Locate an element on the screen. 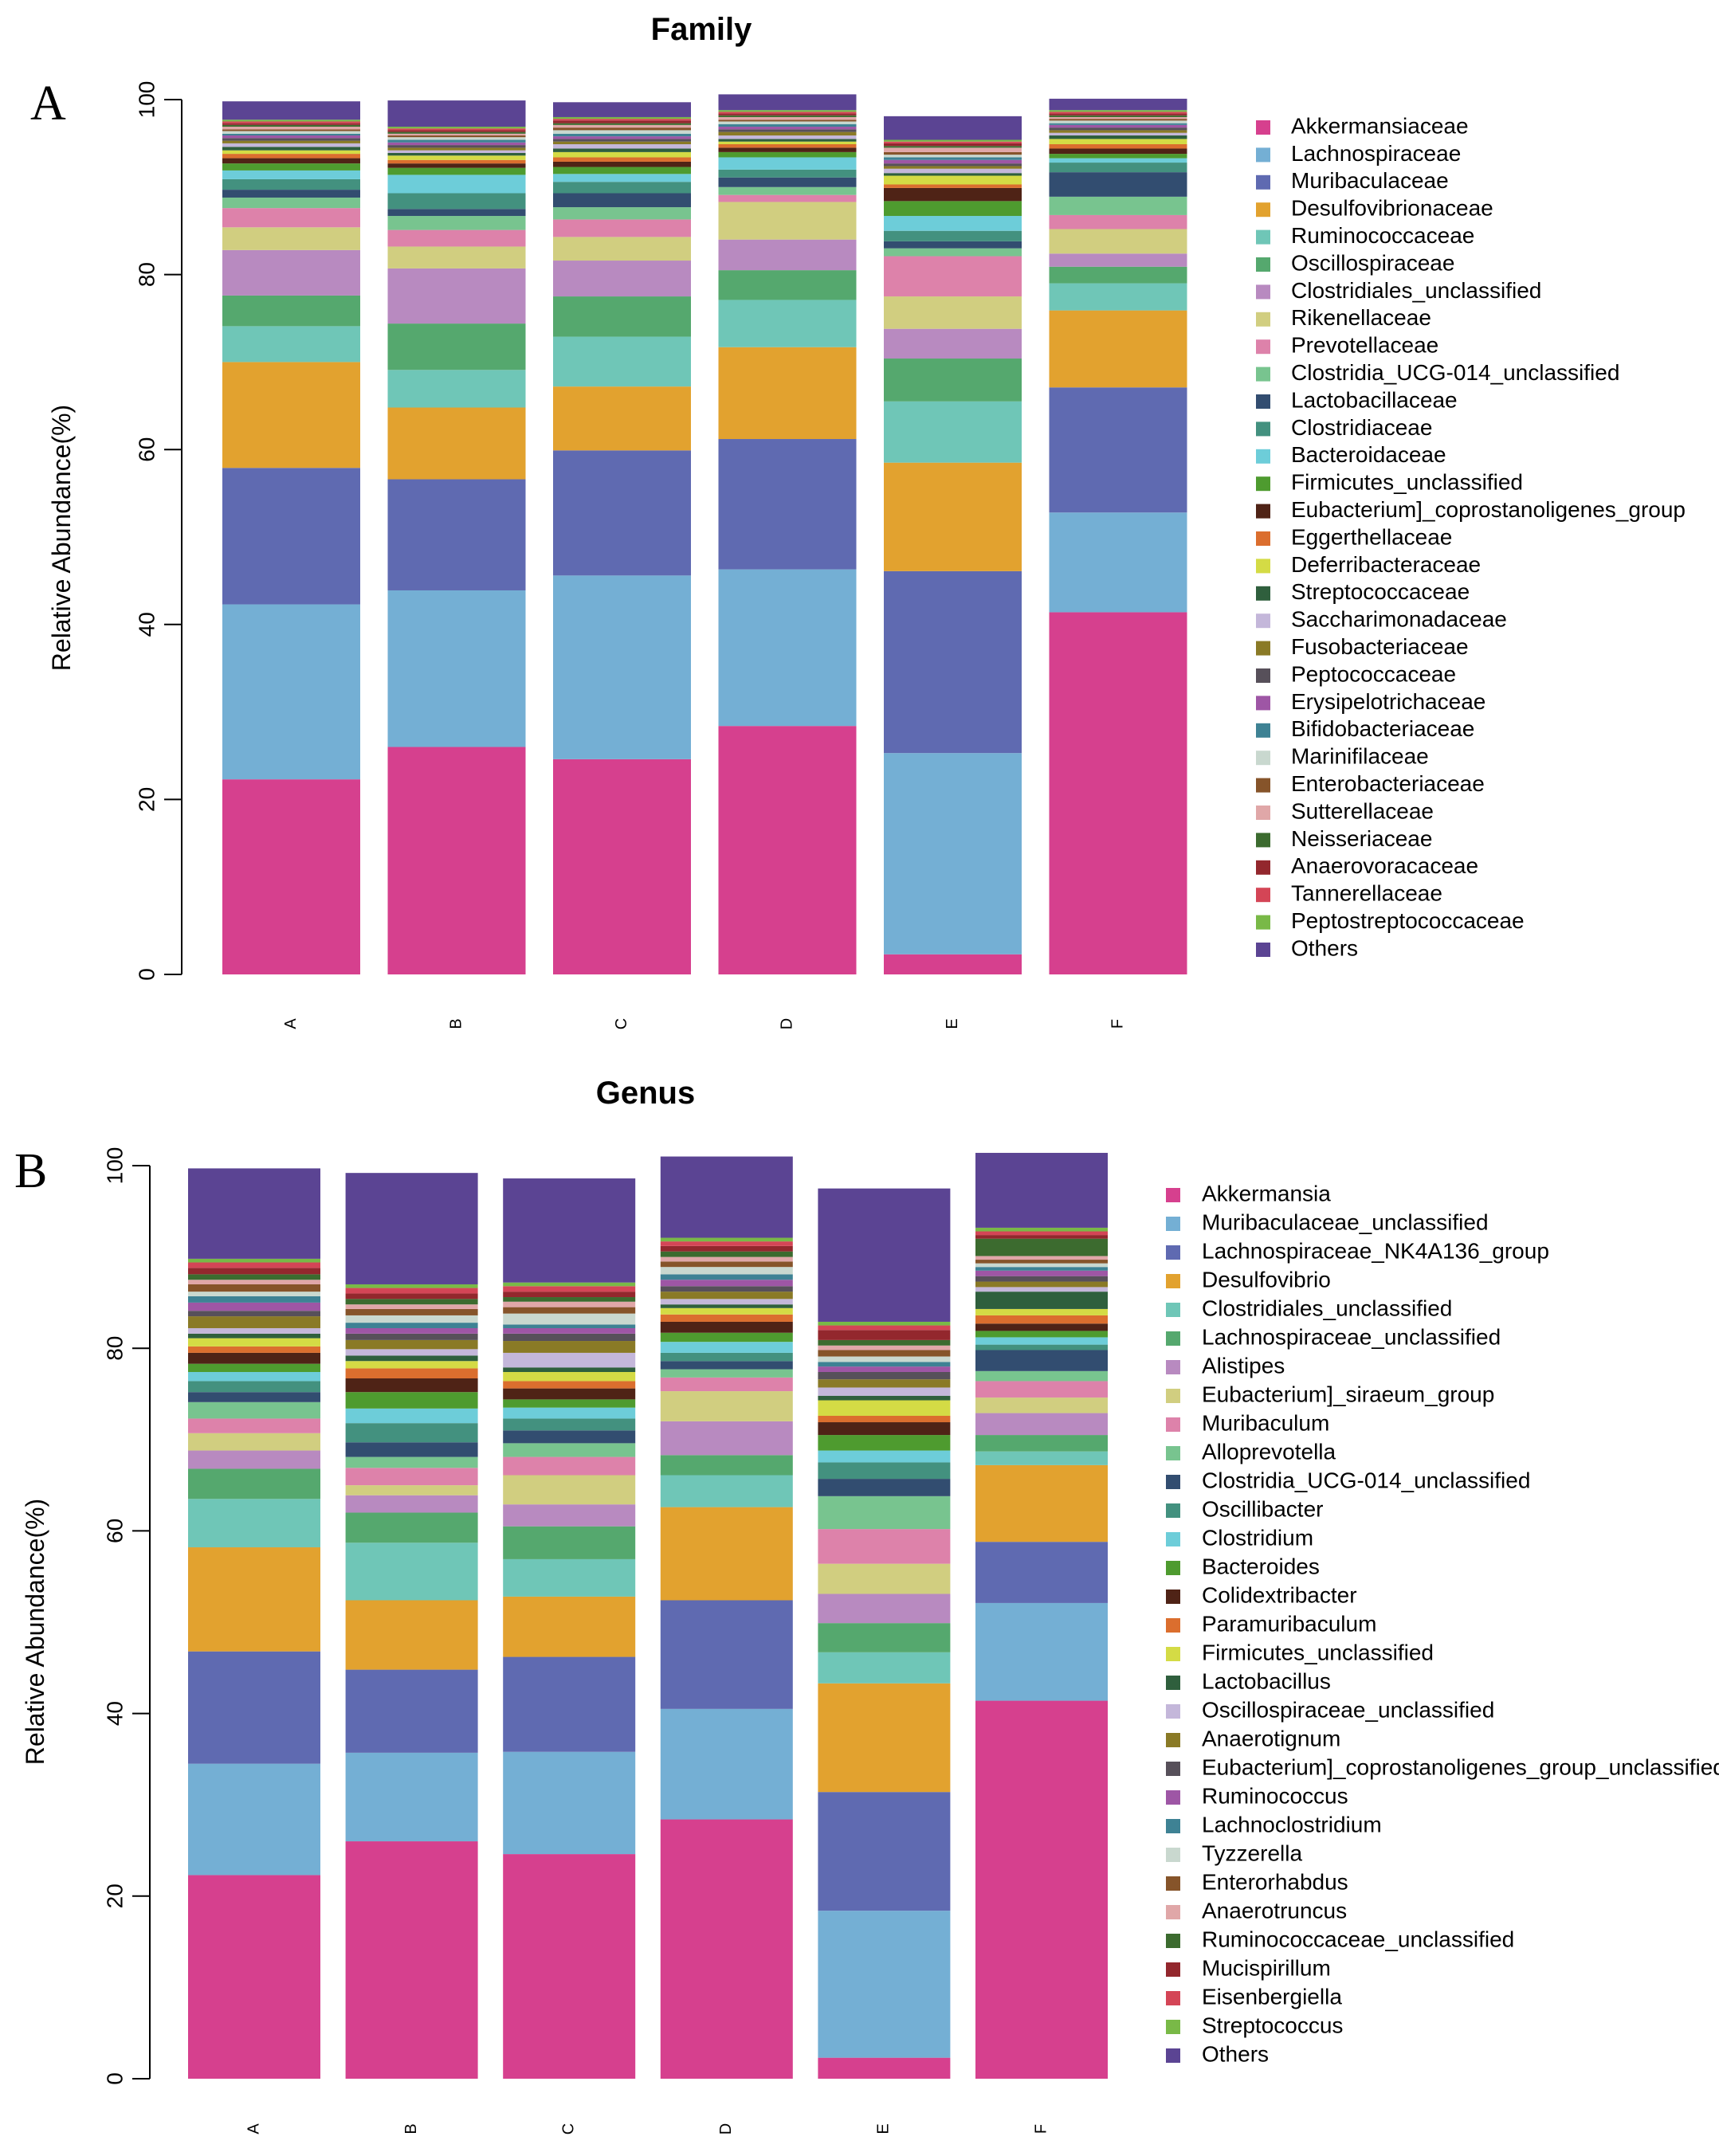  segment-f-marinifilaceae is located at coordinates (1118, 121).